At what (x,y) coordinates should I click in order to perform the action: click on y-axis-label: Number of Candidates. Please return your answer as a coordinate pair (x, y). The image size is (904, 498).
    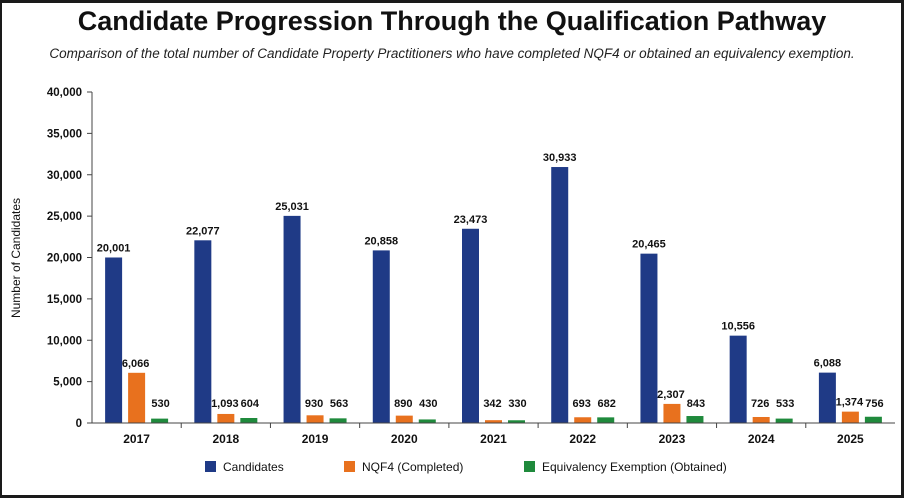
    Looking at the image, I should click on (16, 258).